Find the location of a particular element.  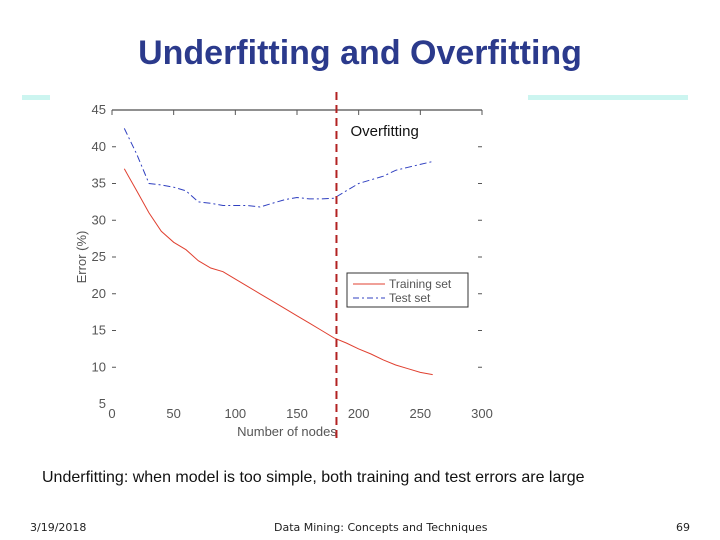

y-tick-label: 10 is located at coordinates (99, 366).